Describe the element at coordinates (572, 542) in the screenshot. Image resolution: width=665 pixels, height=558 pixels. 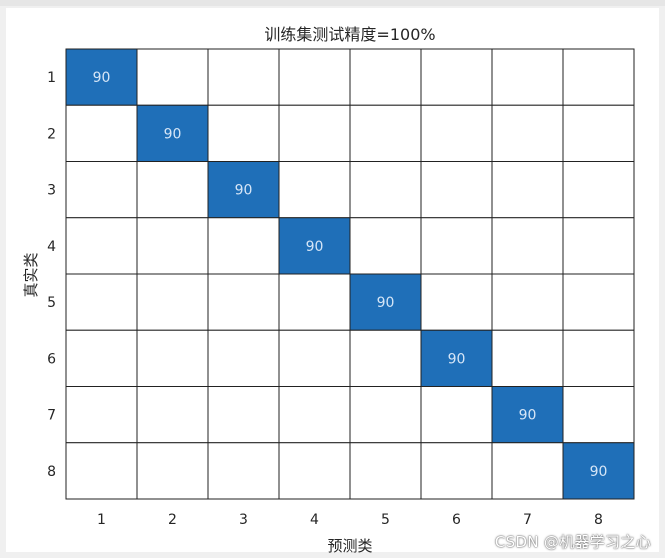
I see `csdn-watermark: CSDN @机器学习之心` at that location.